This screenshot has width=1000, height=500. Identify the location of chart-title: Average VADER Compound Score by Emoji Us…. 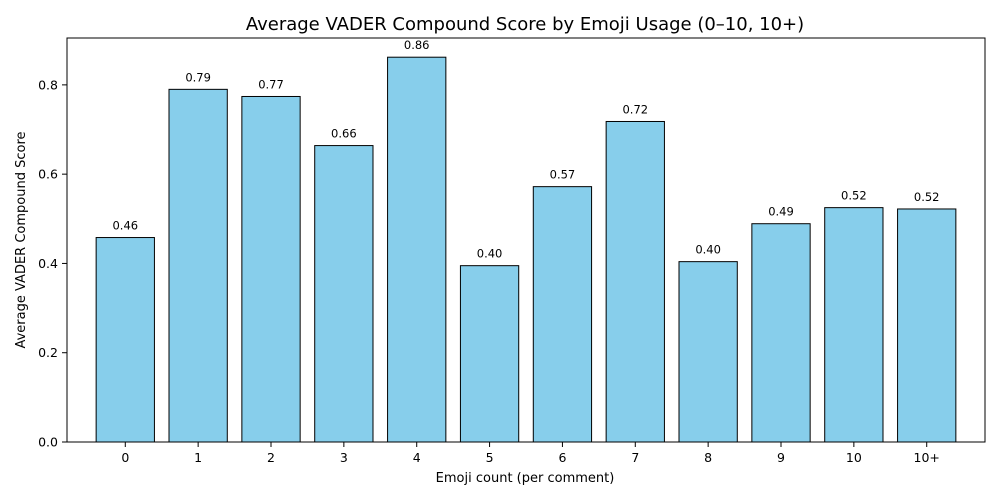
(525, 24).